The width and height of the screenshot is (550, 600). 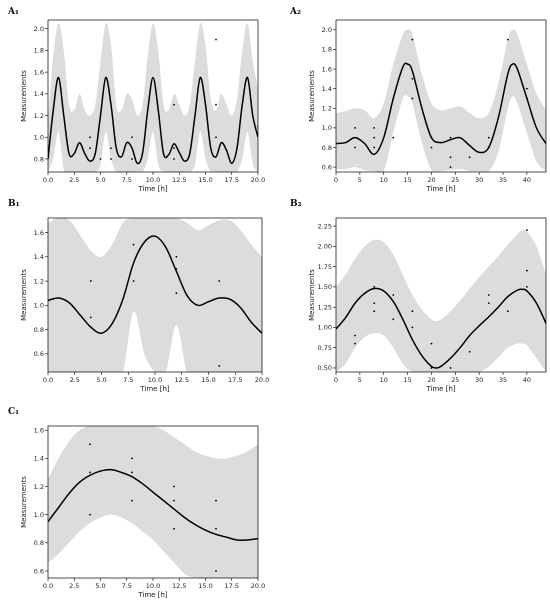 What do you see at coordinates (325, 267) in the screenshot?
I see `y-tick-label: 1.75` at bounding box center [325, 267].